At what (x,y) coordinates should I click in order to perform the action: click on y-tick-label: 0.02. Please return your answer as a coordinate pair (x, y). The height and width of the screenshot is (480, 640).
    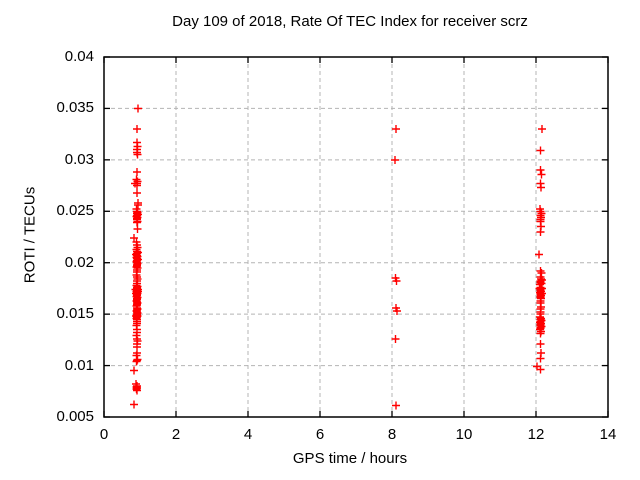
    Looking at the image, I should click on (79, 262).